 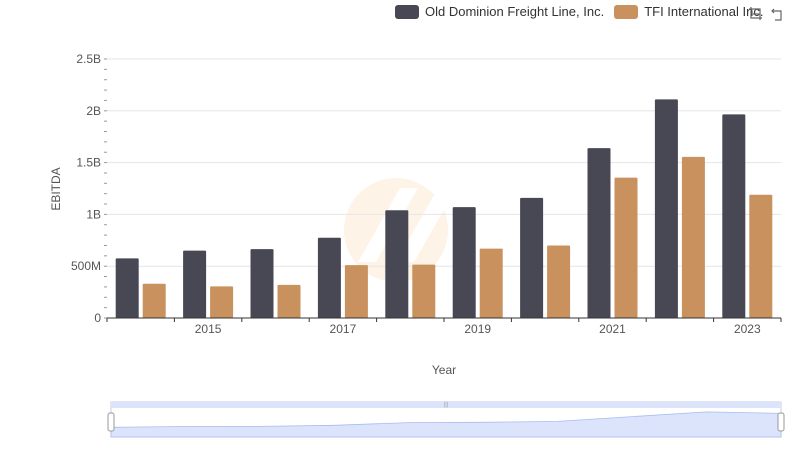 I want to click on bar-odfl-2014, so click(x=127, y=288).